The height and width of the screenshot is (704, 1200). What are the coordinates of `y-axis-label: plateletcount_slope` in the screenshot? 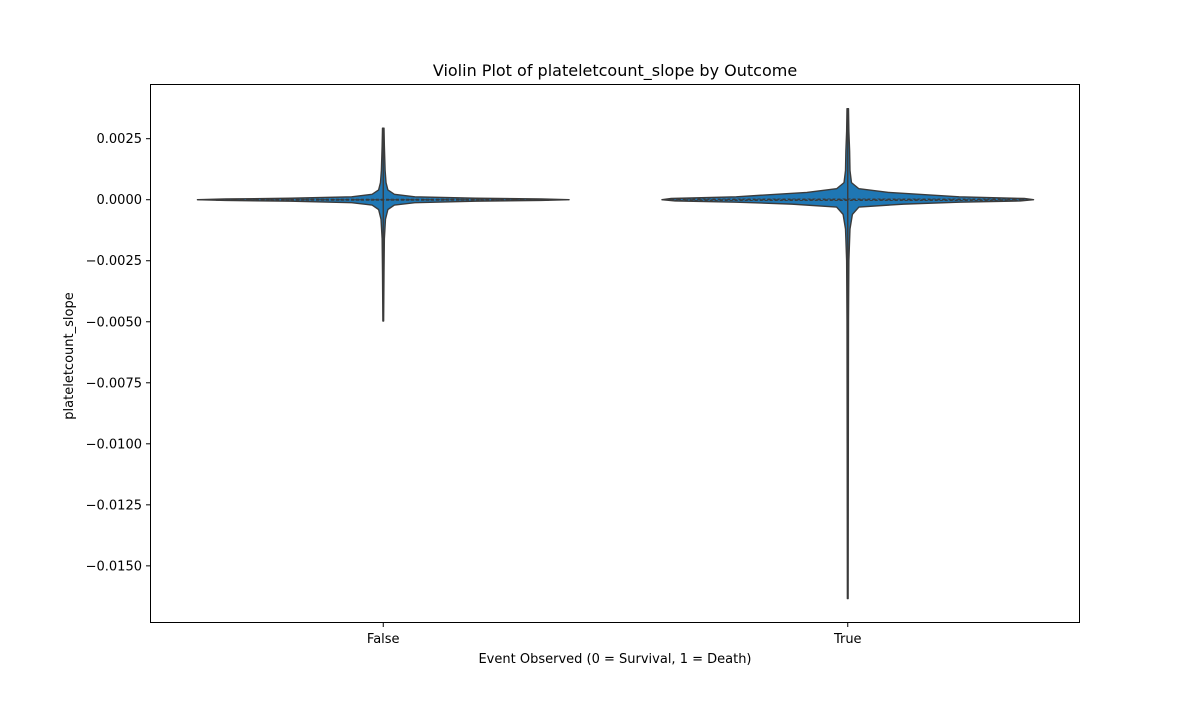 It's located at (69, 355).